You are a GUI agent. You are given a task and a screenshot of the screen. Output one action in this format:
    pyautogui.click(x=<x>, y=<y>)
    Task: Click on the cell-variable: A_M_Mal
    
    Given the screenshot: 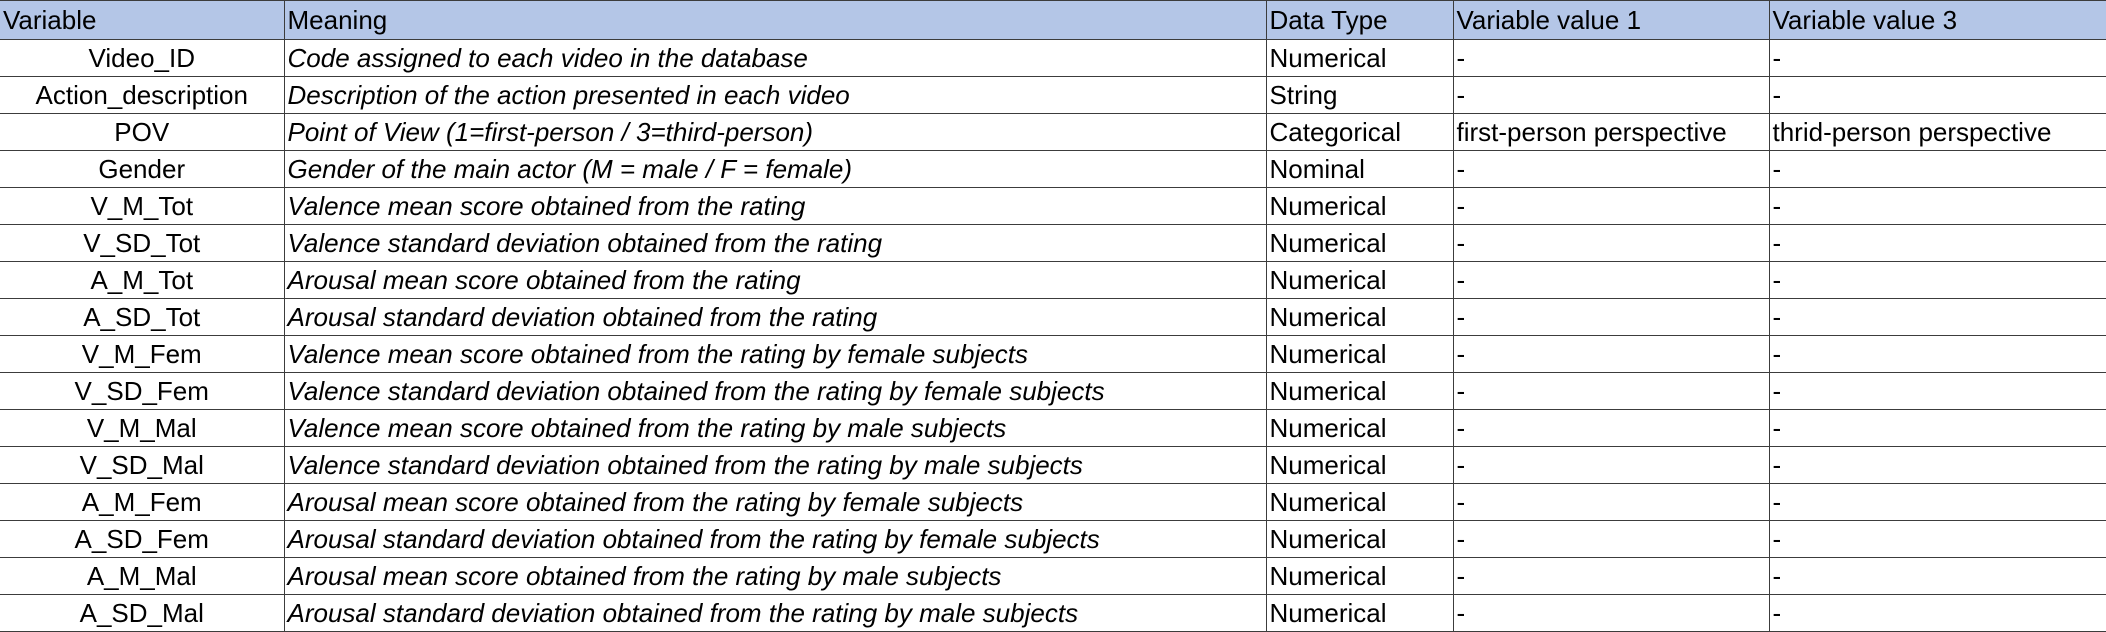 What is the action you would take?
    pyautogui.click(x=142, y=576)
    